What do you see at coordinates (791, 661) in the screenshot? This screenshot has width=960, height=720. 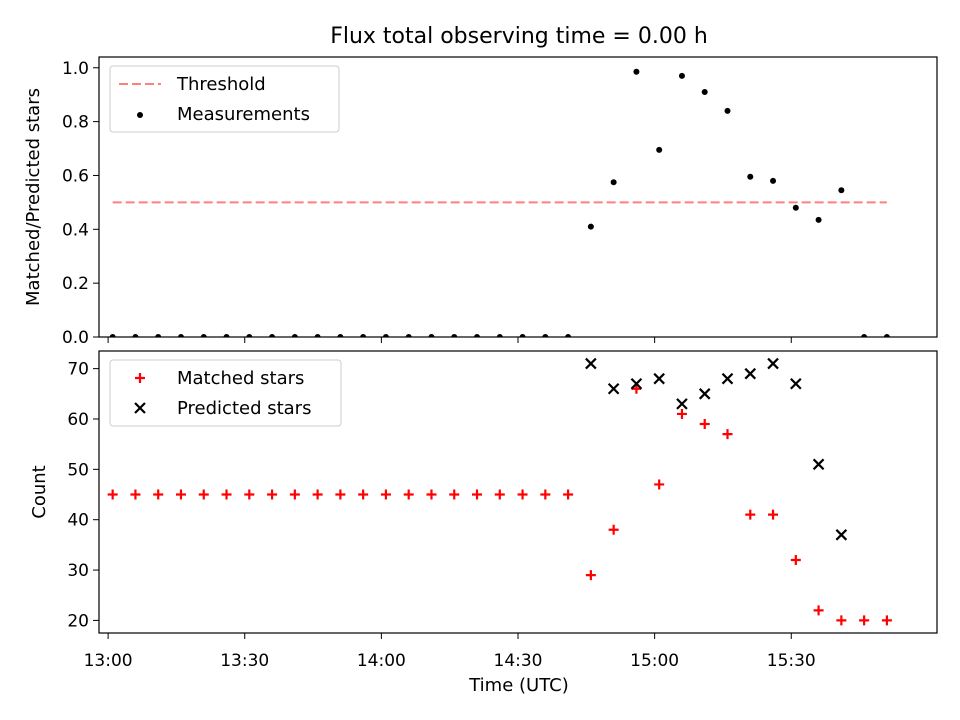 I see `x-tick-label: 15:30` at bounding box center [791, 661].